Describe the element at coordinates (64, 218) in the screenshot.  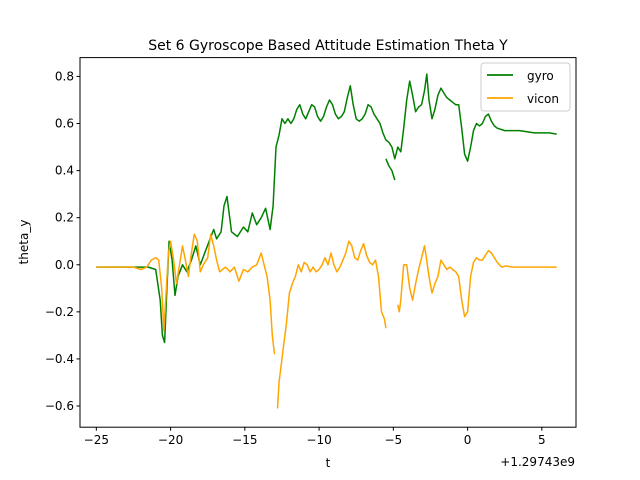
I see `y-tick-label: 0.2` at that location.